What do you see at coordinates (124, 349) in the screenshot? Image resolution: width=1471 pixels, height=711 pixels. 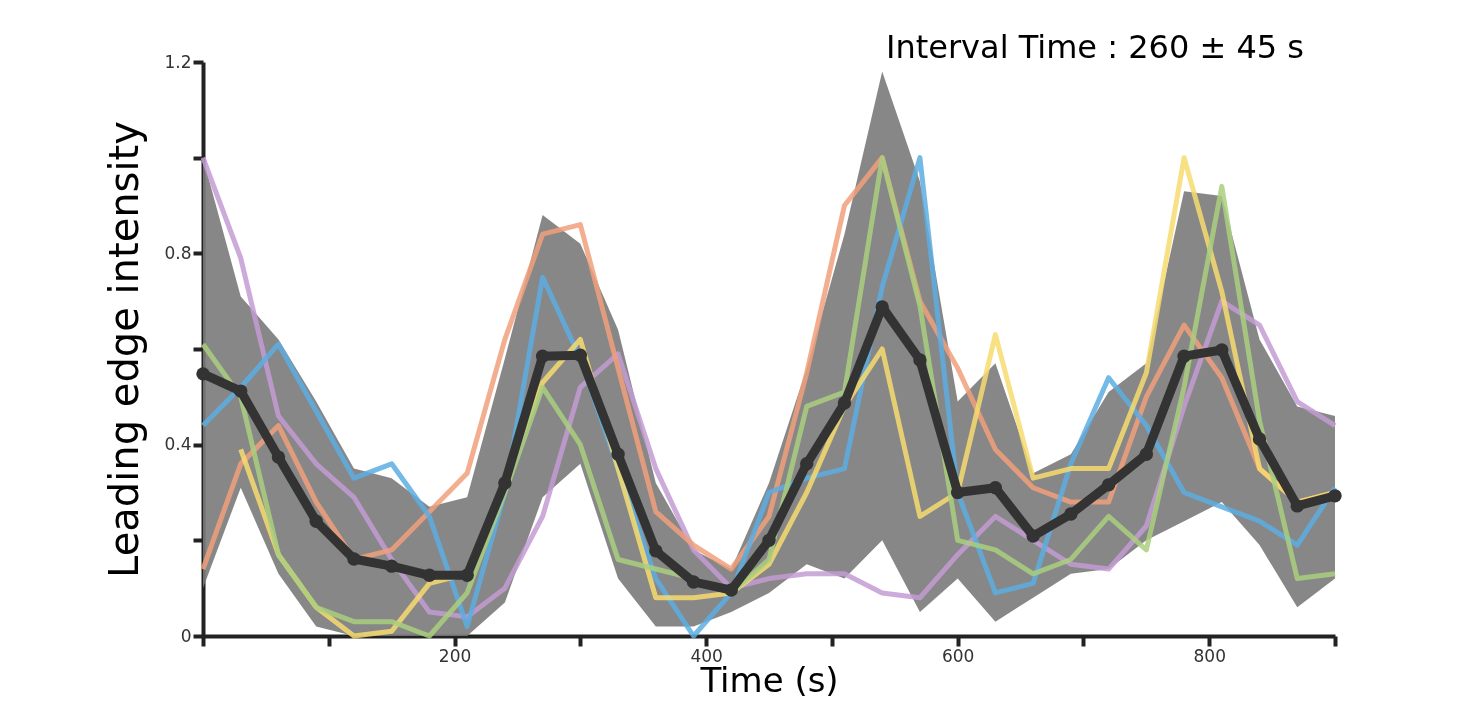 I see `y-axis-title: Leading edge intensity` at bounding box center [124, 349].